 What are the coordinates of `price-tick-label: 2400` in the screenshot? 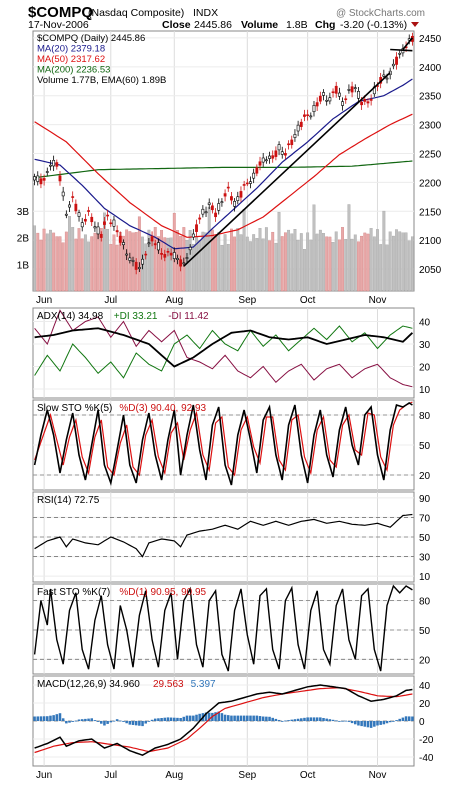 It's located at (430, 68).